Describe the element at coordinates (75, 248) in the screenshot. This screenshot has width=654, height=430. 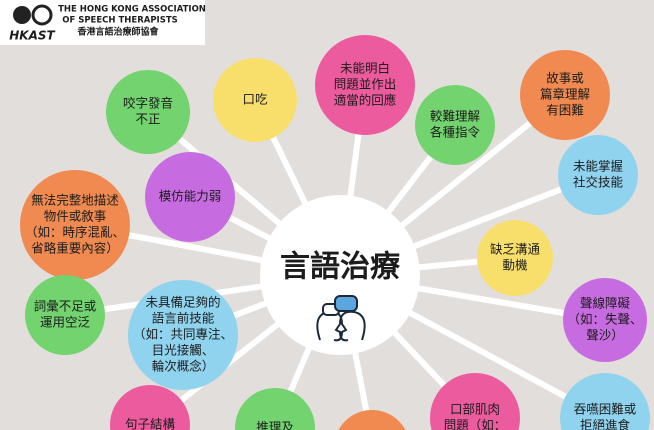
I see `node-label: 省略重要內容）` at that location.